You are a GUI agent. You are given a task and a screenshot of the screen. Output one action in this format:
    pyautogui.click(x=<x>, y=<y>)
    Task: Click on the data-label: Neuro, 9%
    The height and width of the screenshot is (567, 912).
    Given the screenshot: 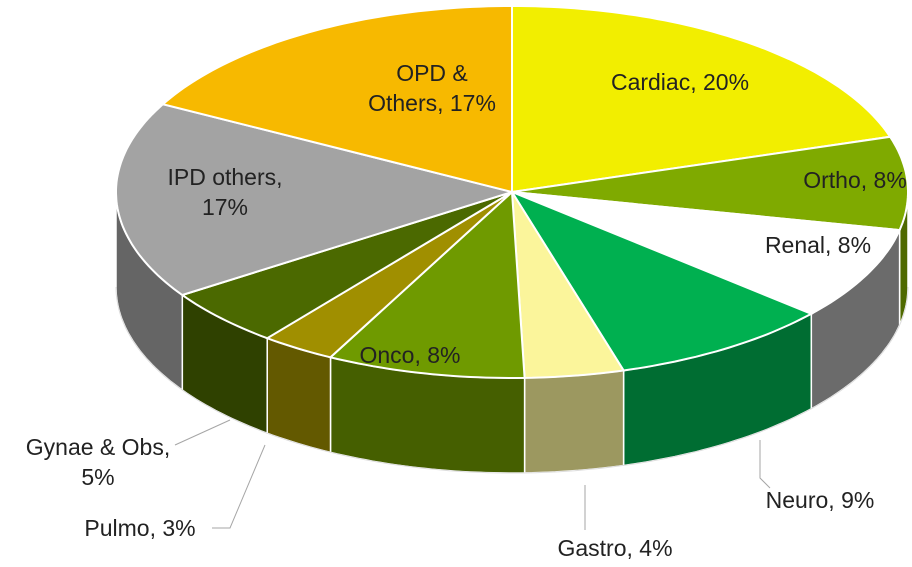 What is the action you would take?
    pyautogui.click(x=820, y=500)
    